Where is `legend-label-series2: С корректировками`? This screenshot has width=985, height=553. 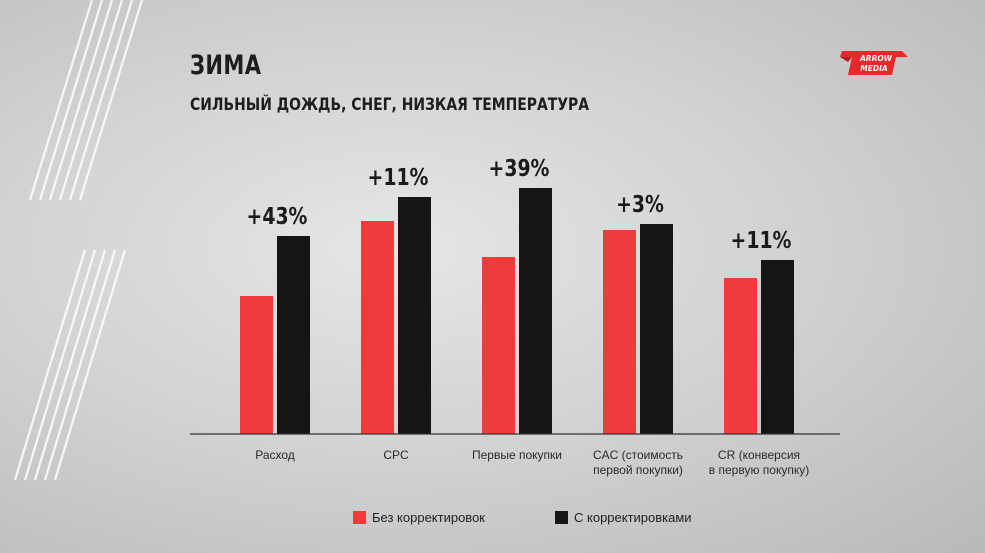 legend-label-series2: С корректировками is located at coordinates (633, 517).